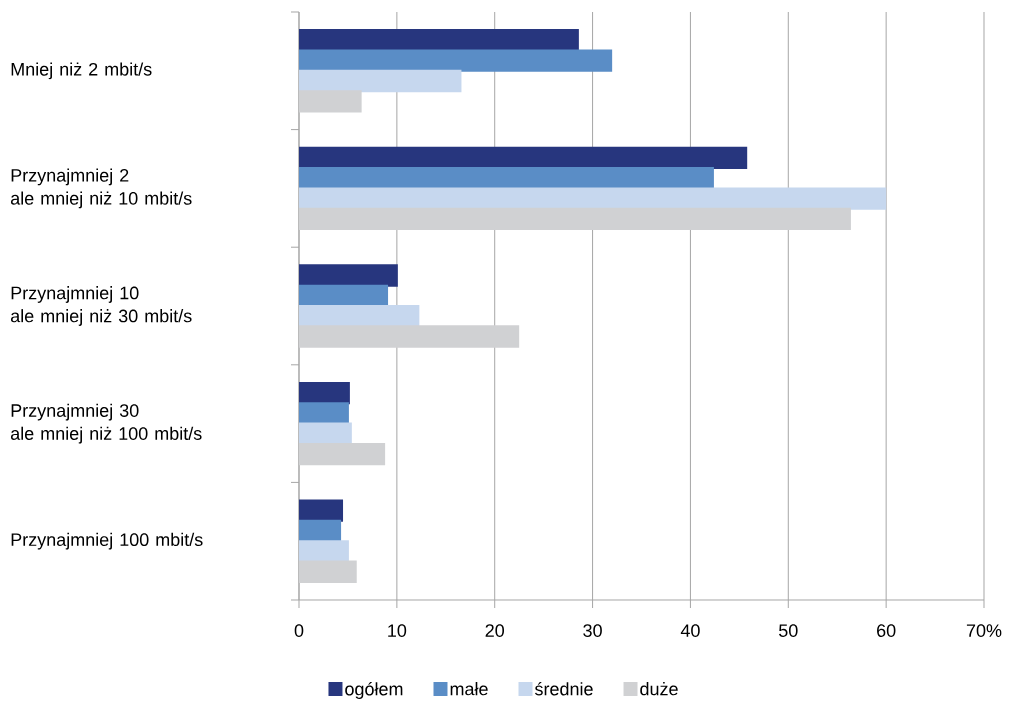 The image size is (1018, 701). I want to click on y-tick-label: Mniej niż 2 mbit/s, so click(81, 71).